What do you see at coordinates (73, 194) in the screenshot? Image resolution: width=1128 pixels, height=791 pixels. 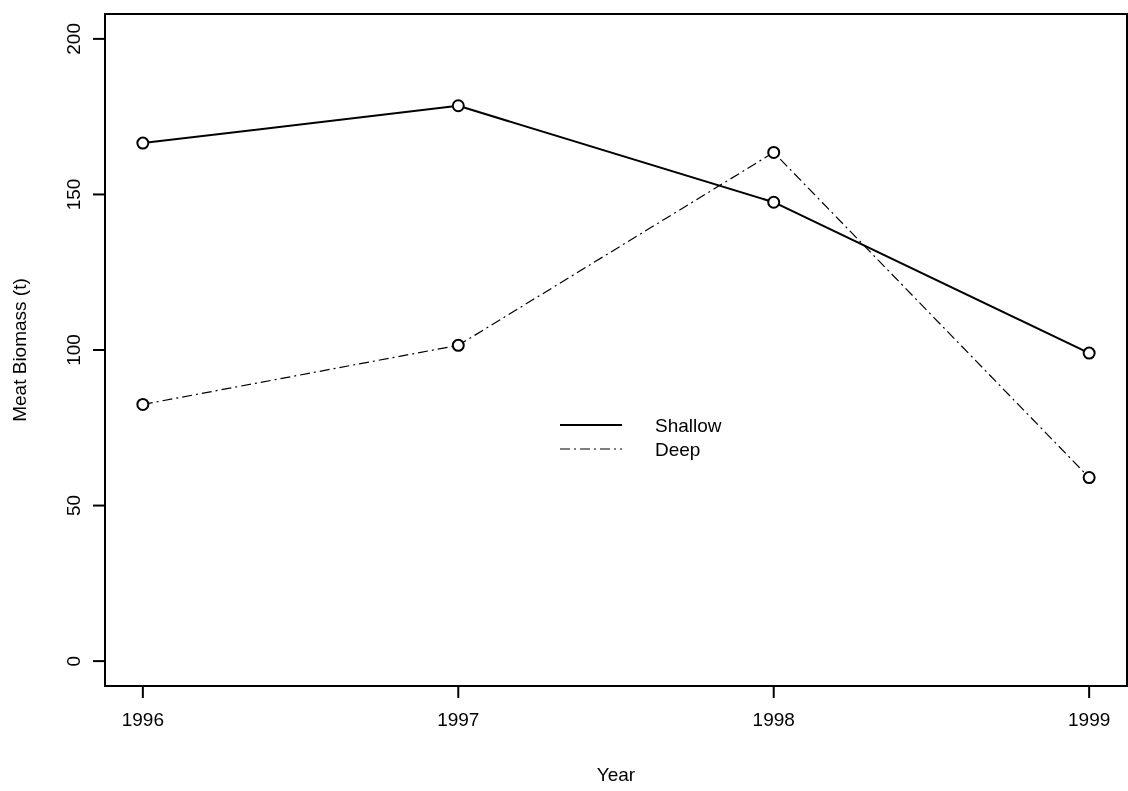 I see `y-tick-label: 150` at bounding box center [73, 194].